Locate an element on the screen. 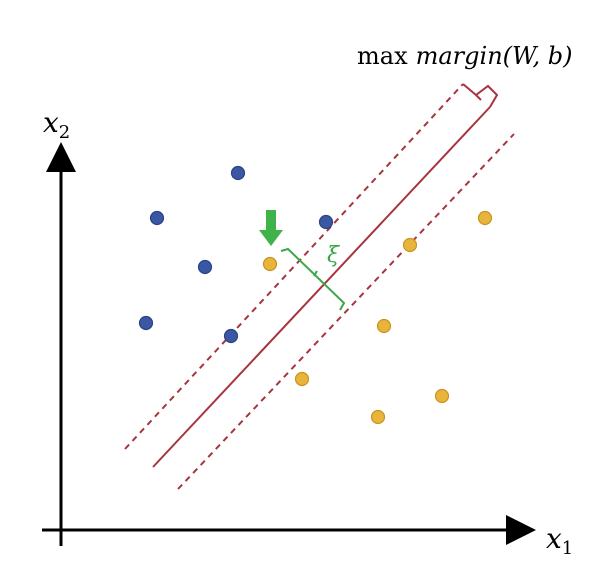 The height and width of the screenshot is (578, 604). x-axis-label: x1 is located at coordinates (559, 540).